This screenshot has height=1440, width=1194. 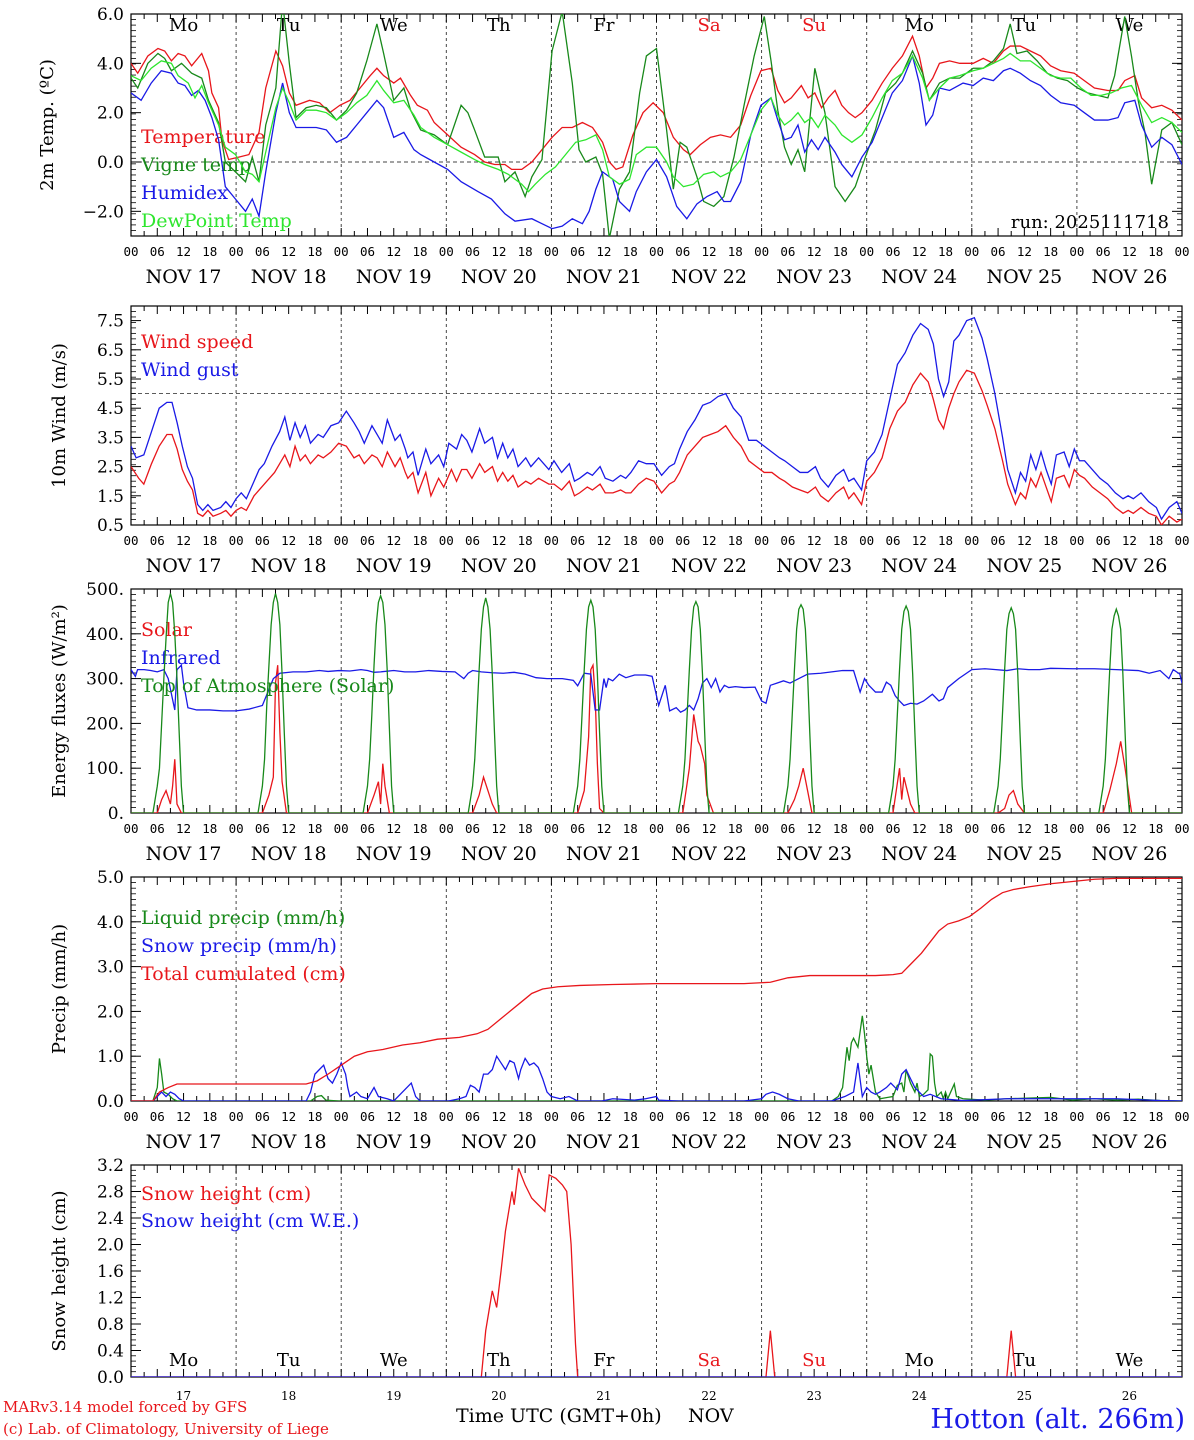 I want to click on y-axis-title: 2m Temp. (ºC), so click(x=47, y=125).